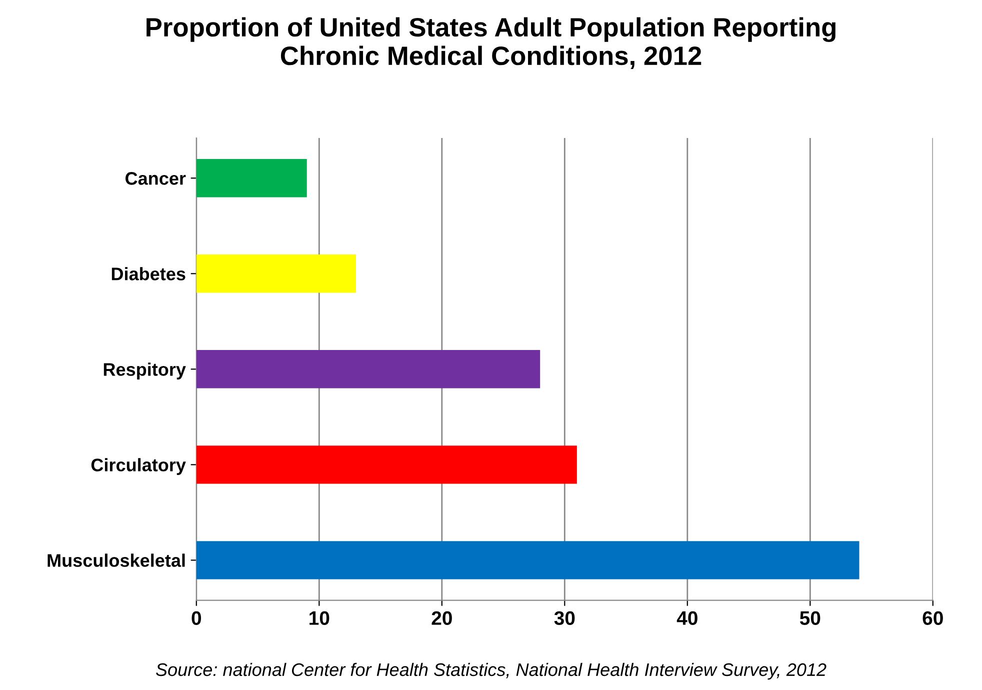  What do you see at coordinates (145, 371) in the screenshot?
I see `y-tick-label: Respitory` at bounding box center [145, 371].